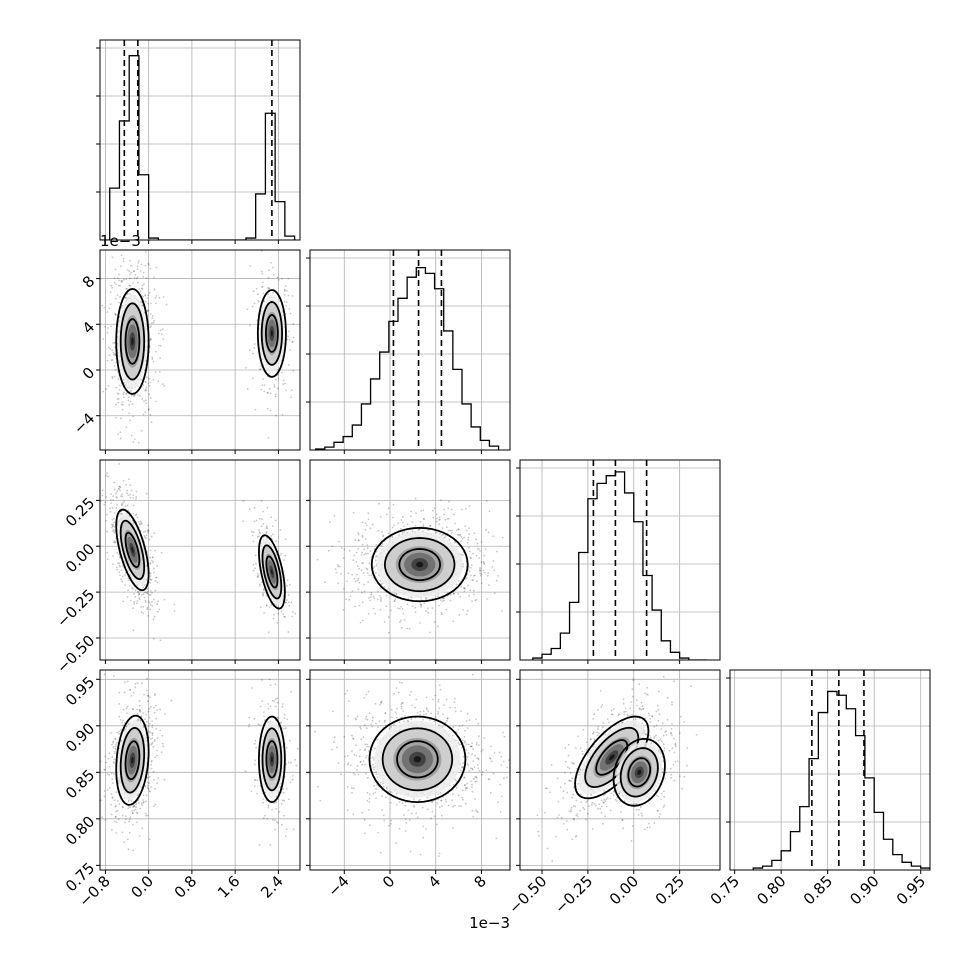  What do you see at coordinates (828, 771) in the screenshot?
I see `histogram-p3` at bounding box center [828, 771].